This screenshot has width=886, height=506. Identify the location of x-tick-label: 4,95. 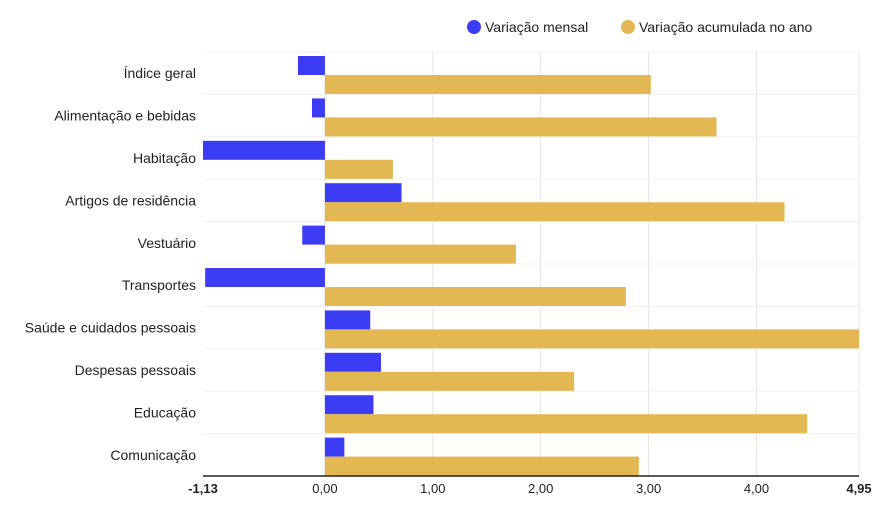
(858, 488).